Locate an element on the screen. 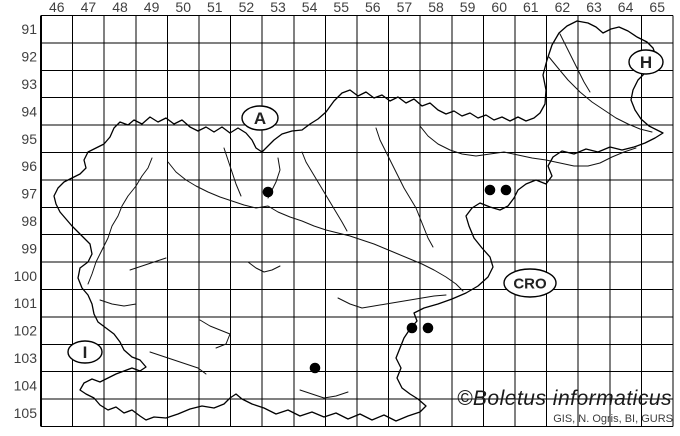  country-oval-a is located at coordinates (260, 118).